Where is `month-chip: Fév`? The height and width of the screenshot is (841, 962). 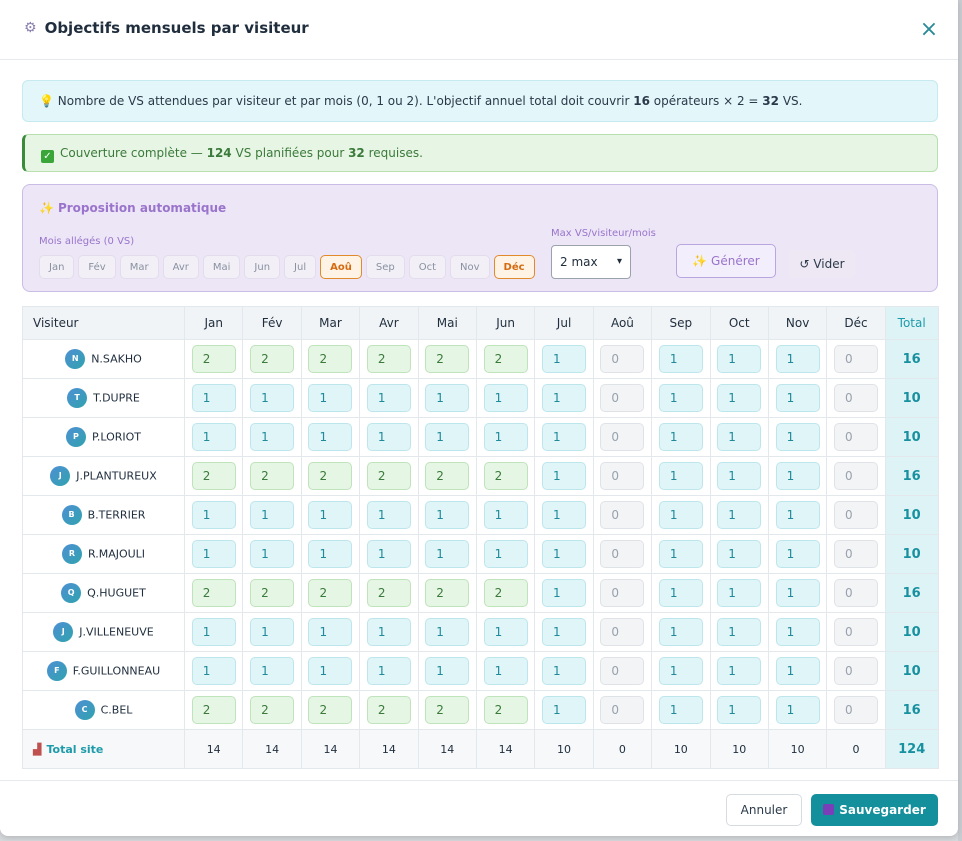 month-chip: Fév is located at coordinates (97, 267).